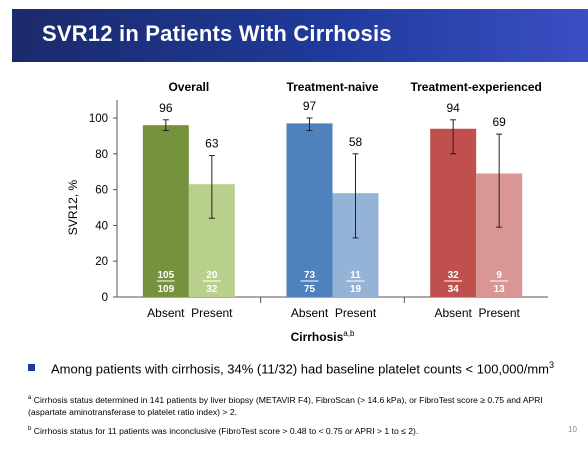 The height and width of the screenshot is (459, 588). What do you see at coordinates (317, 337) in the screenshot?
I see `x-axis-label-text: Cirrhosis` at bounding box center [317, 337].